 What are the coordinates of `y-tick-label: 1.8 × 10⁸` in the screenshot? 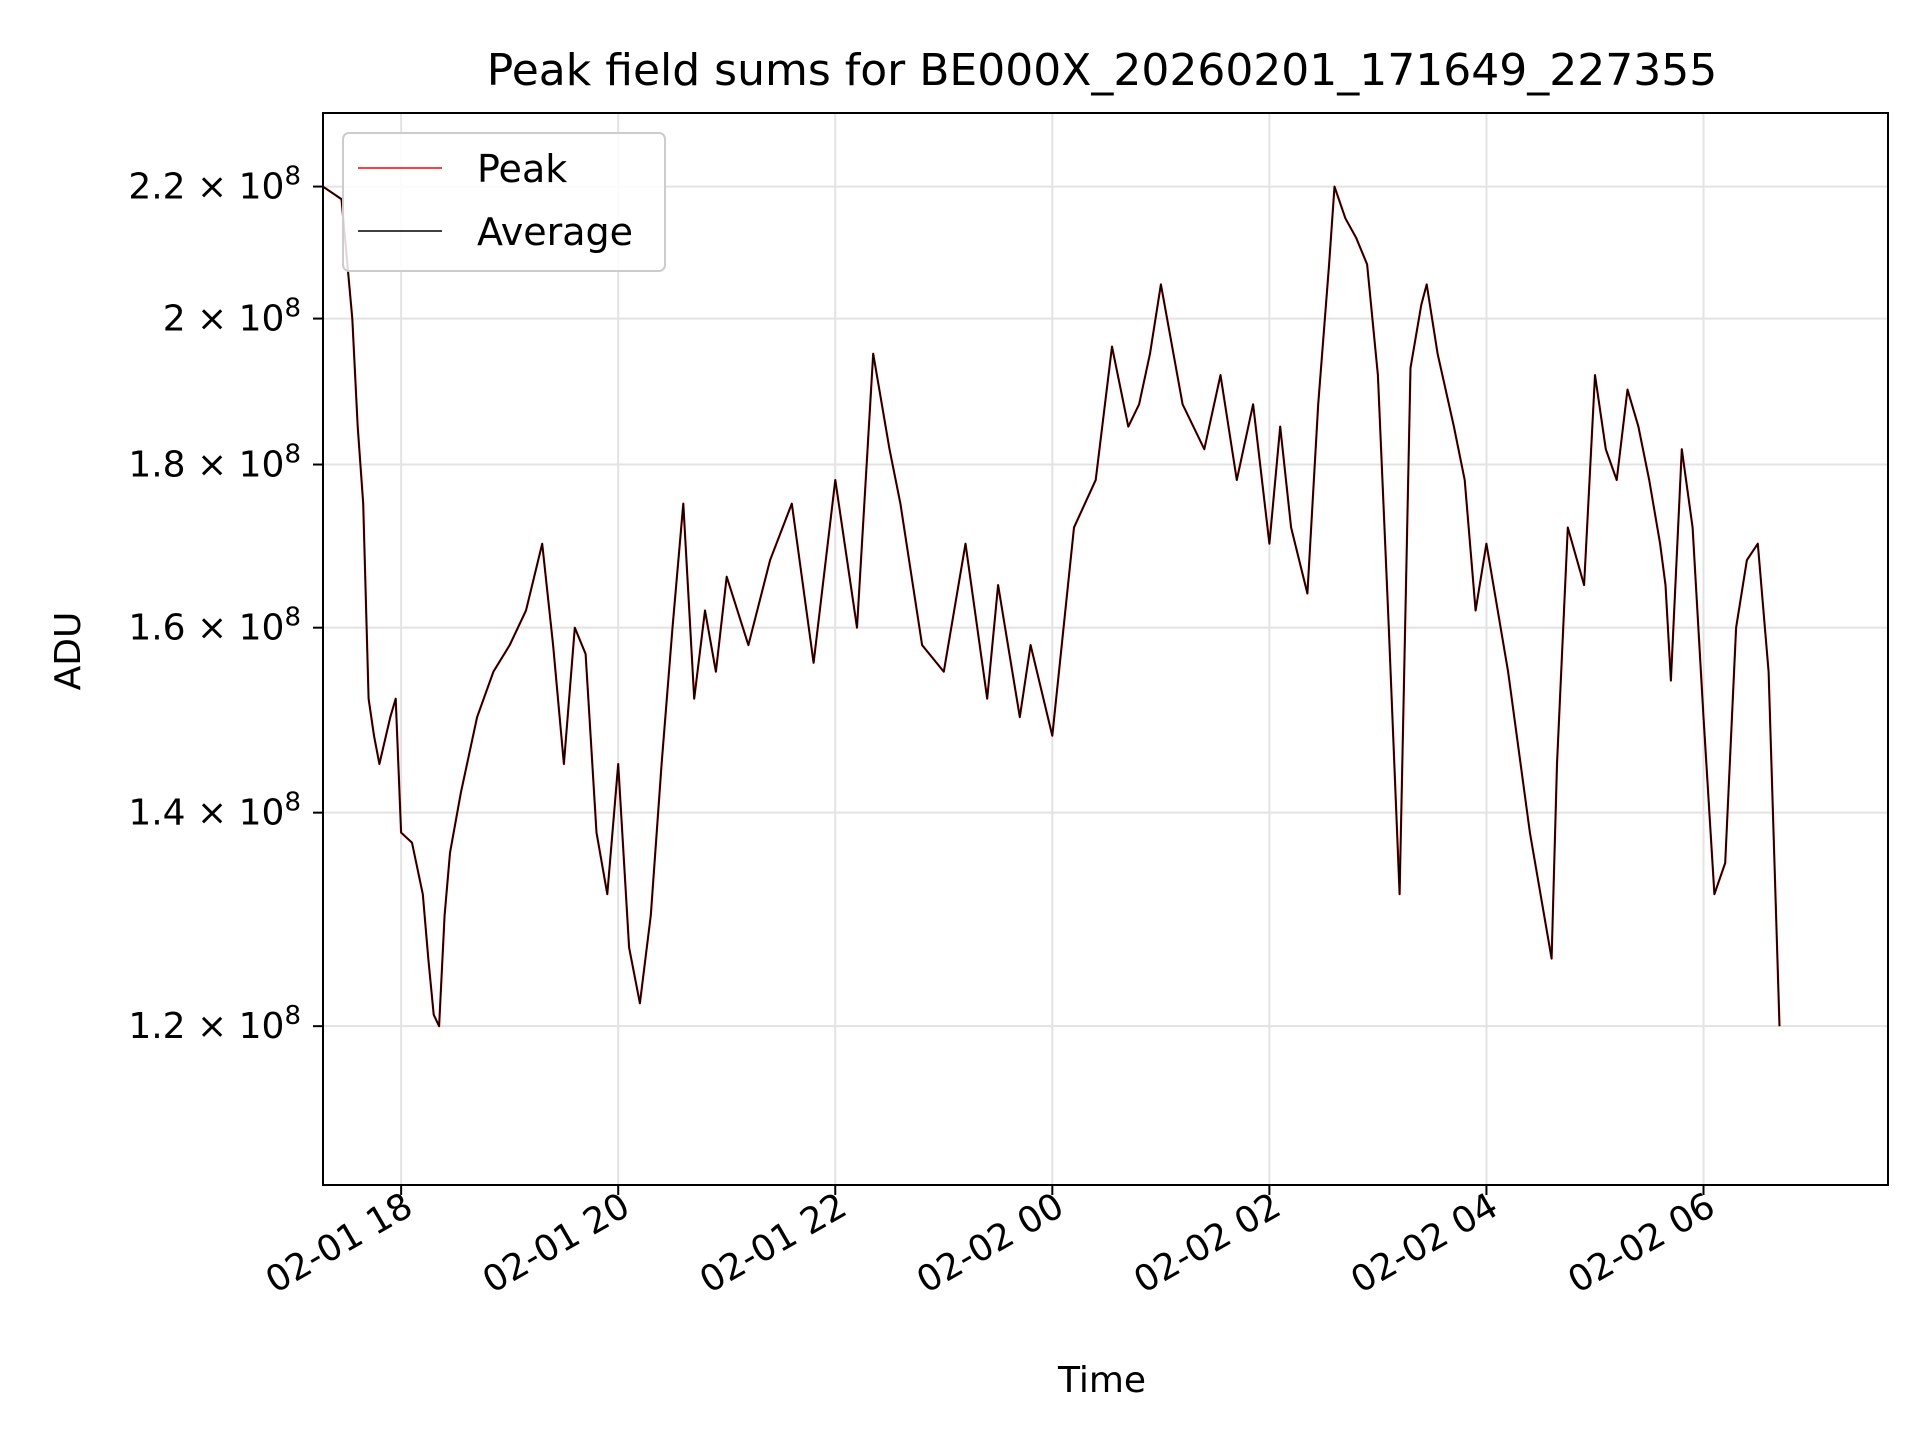 It's located at (214, 463).